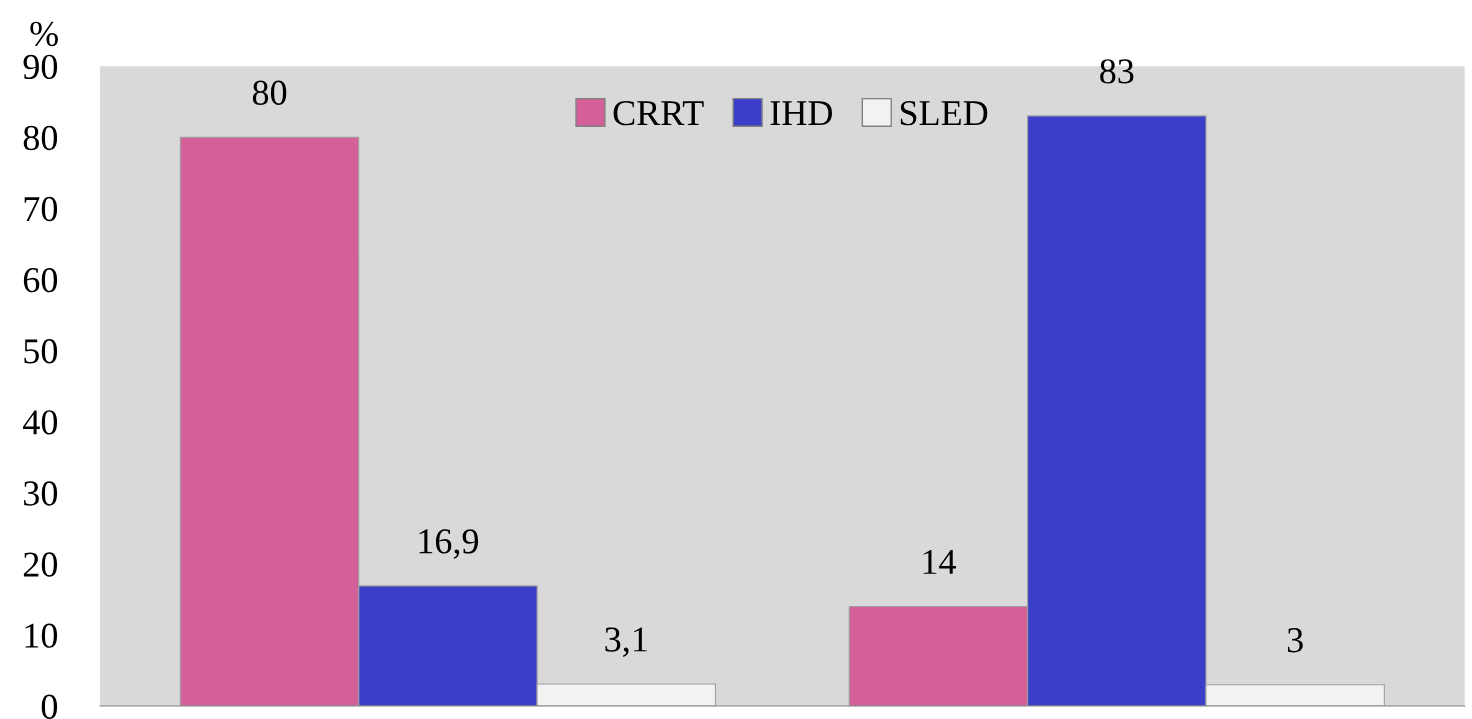  What do you see at coordinates (658, 113) in the screenshot?
I see `legend-label: CRRT` at bounding box center [658, 113].